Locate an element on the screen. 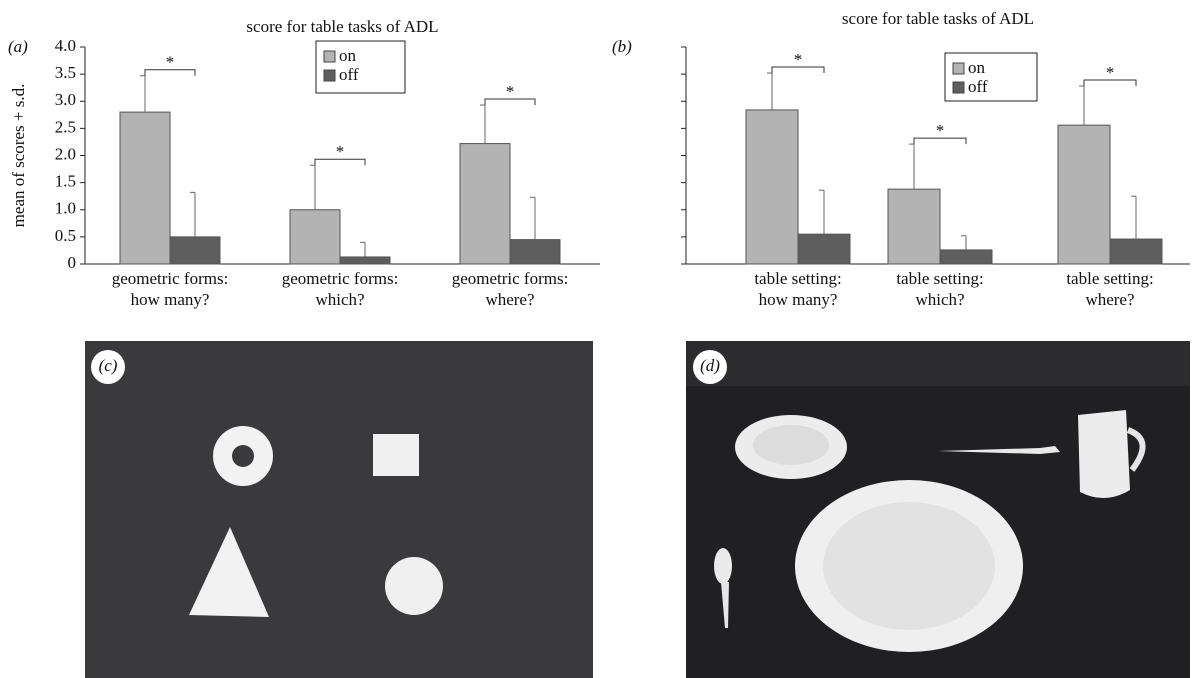  x-tick-label: table setting: how many? is located at coordinates (797, 289).